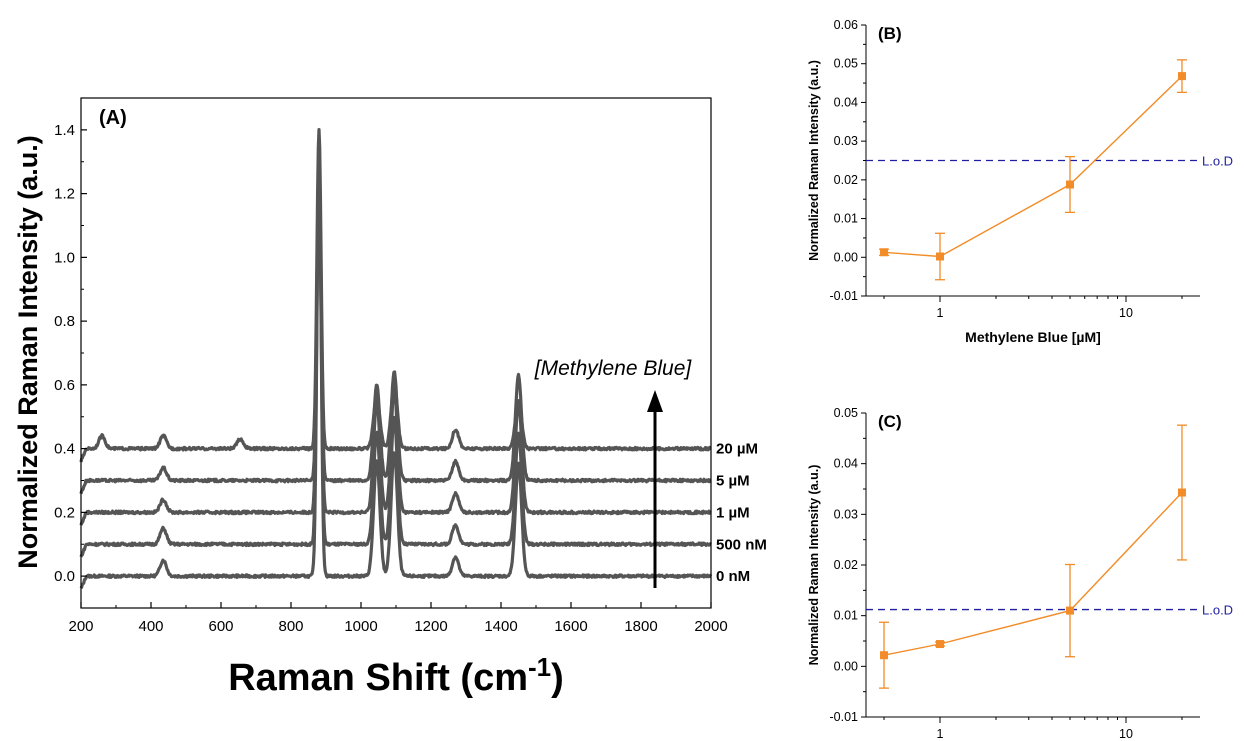 This screenshot has width=1244, height=741. What do you see at coordinates (710, 626) in the screenshot?
I see `x-tick-label-a: 2000` at bounding box center [710, 626].